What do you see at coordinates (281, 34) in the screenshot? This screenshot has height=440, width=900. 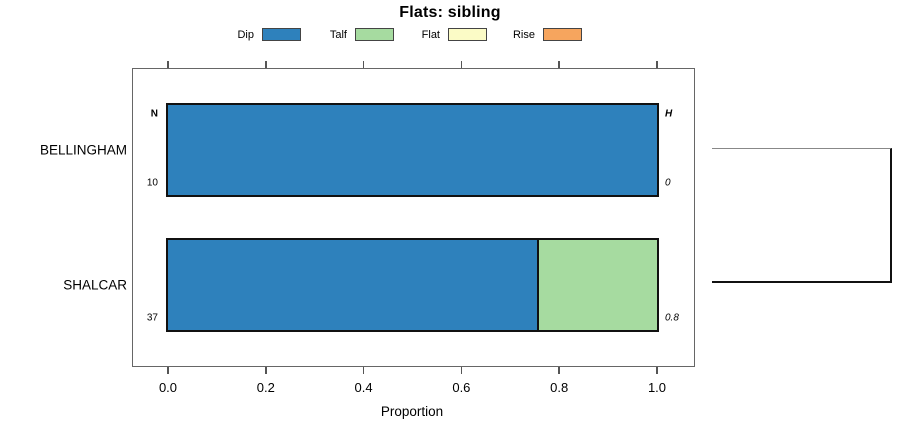 I see `legend-swatch-dip-icon` at bounding box center [281, 34].